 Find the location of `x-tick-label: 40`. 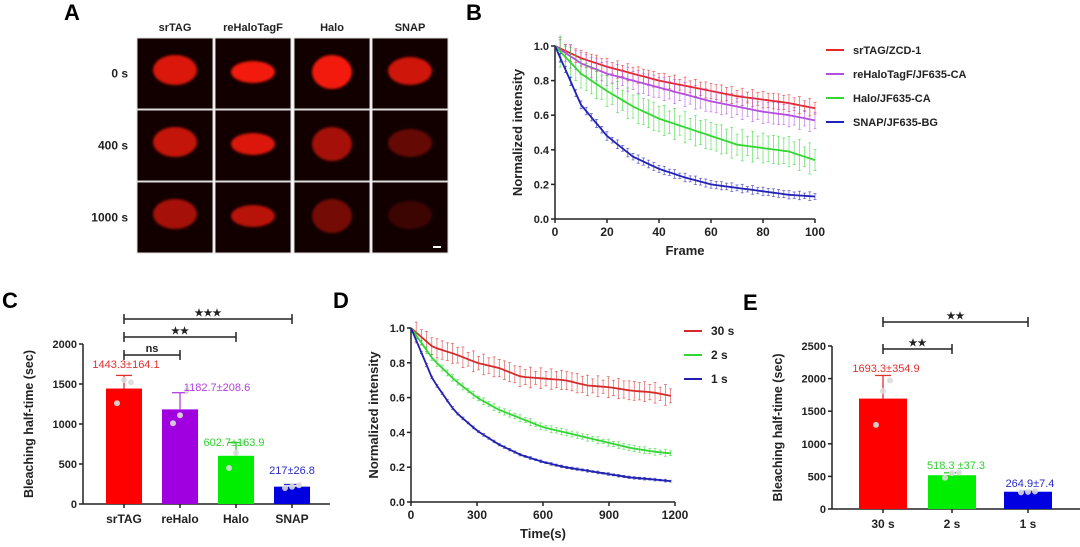

x-tick-label: 40 is located at coordinates (659, 232).